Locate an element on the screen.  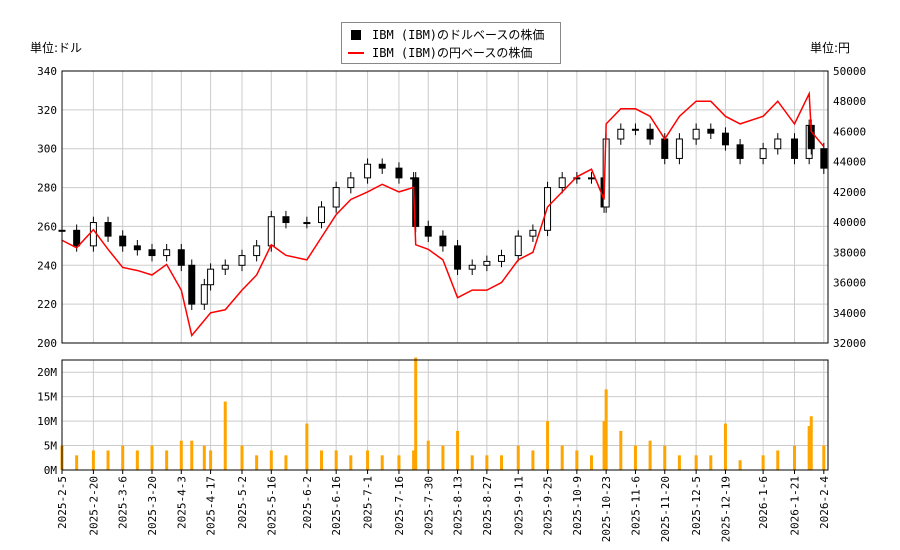
x-tick-label: 2025-12-5 is located at coordinates (696, 506).